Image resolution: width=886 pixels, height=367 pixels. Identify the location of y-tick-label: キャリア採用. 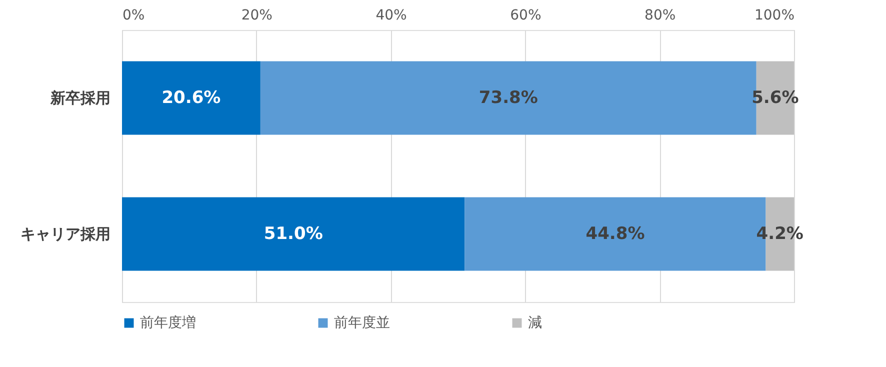
(65, 234).